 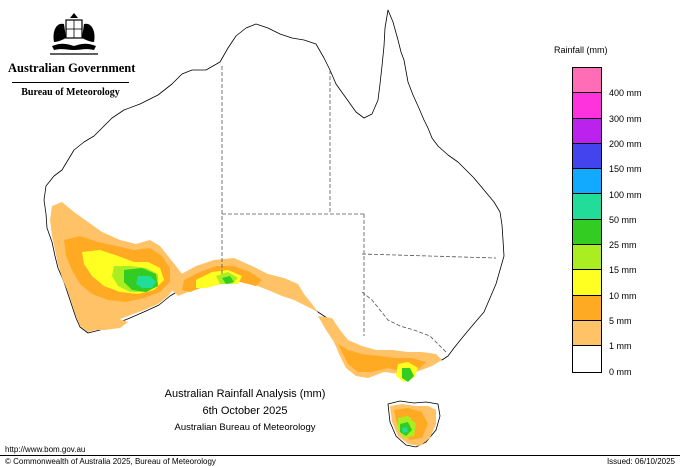 I want to click on legend-label: 100 mm, so click(x=625, y=194).